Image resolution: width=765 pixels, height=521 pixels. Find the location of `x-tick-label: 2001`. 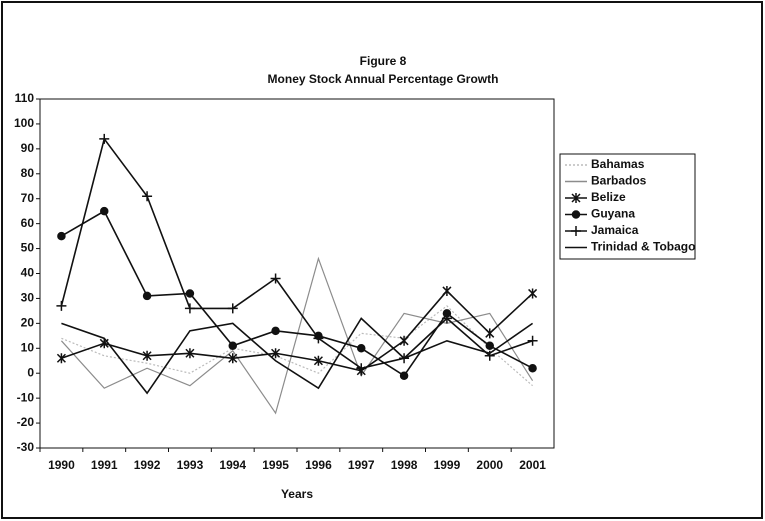

x-tick-label: 2001 is located at coordinates (532, 465).